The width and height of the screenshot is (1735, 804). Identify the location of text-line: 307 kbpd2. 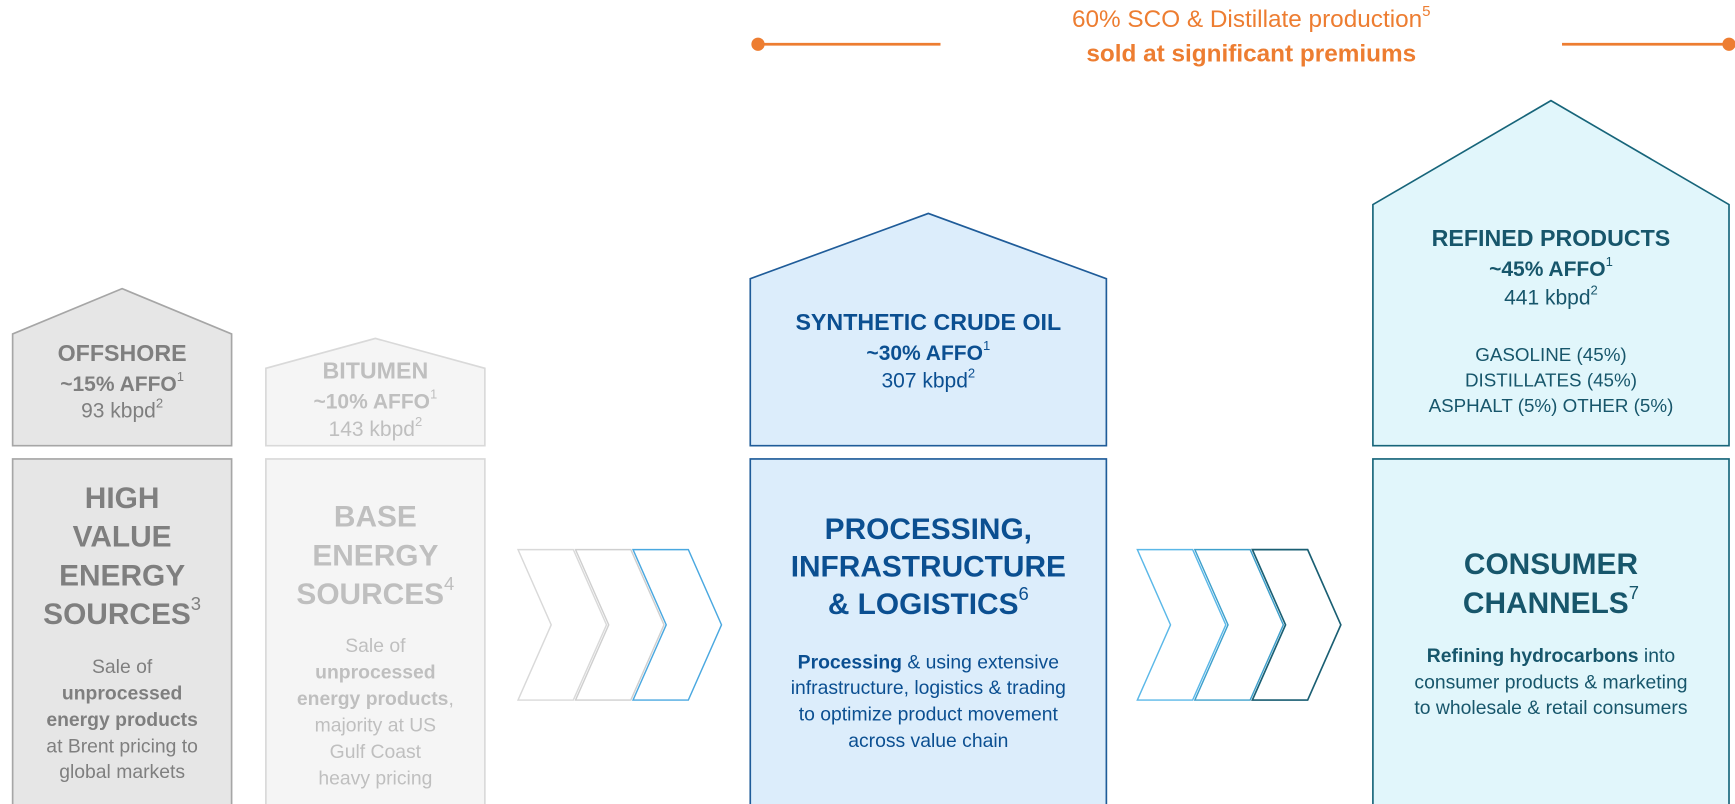
(928, 378).